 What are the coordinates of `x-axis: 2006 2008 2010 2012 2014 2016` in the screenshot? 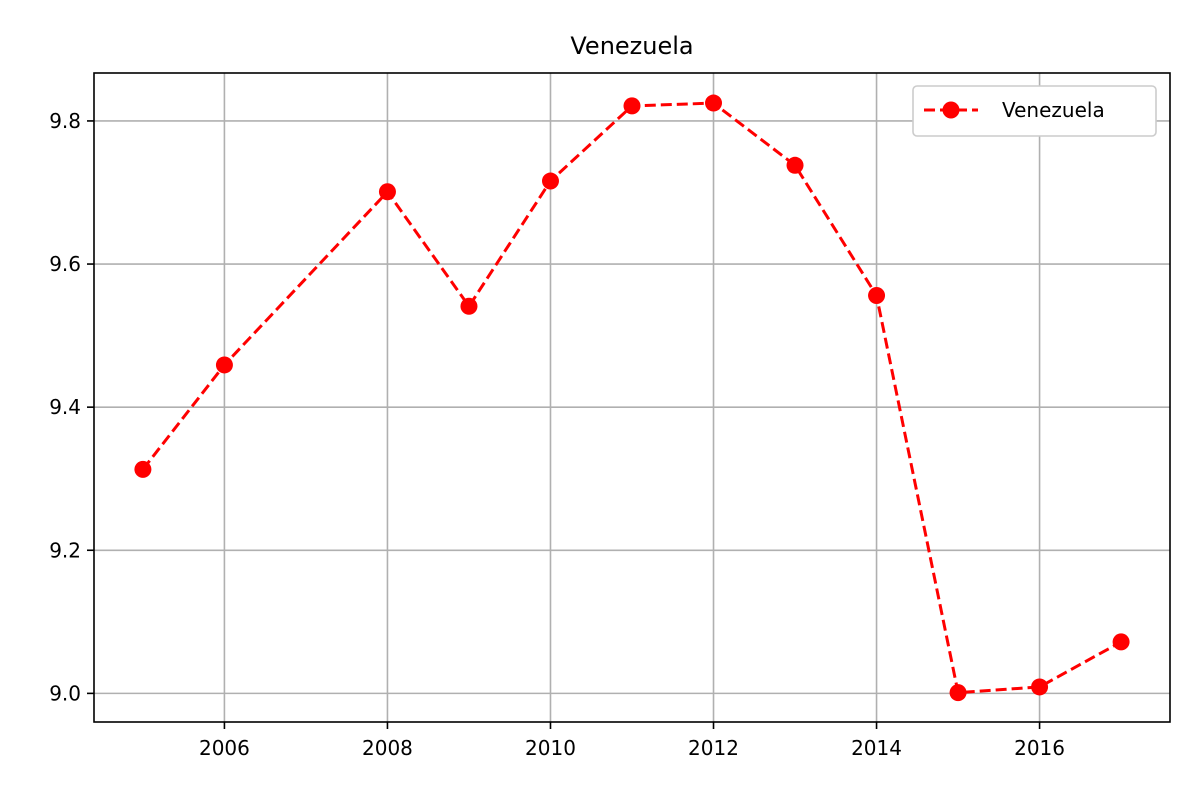 It's located at (632, 741).